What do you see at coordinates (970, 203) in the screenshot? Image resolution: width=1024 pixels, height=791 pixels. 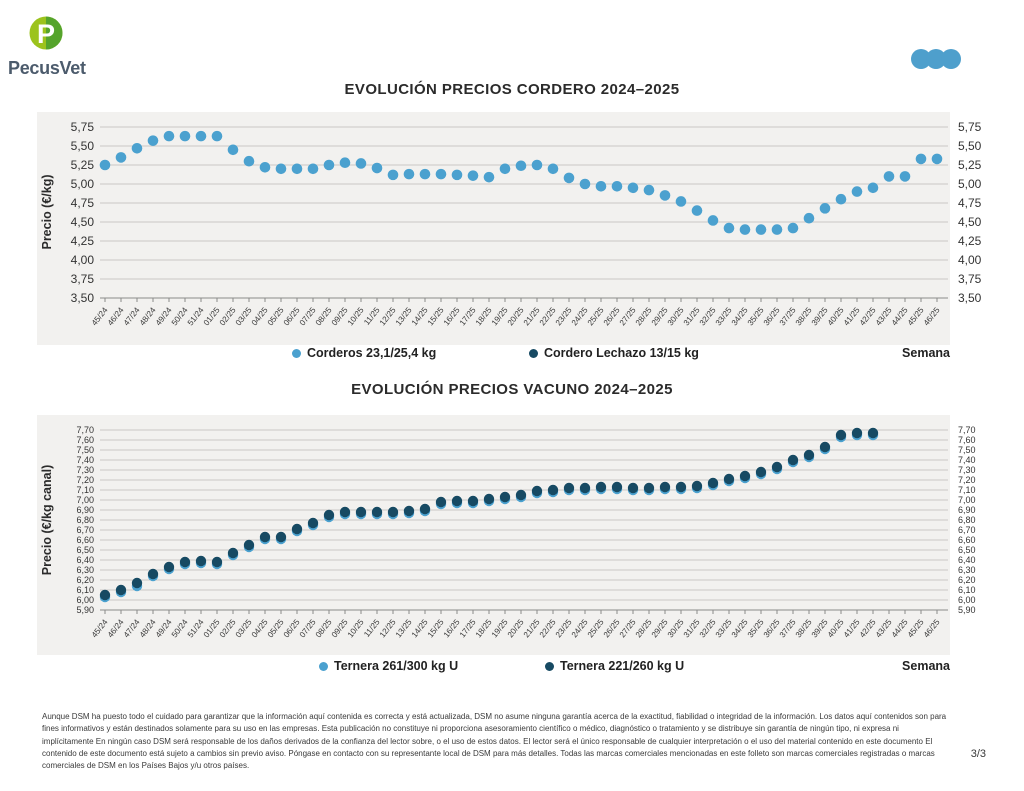 I see `svg-text: 4,75` at bounding box center [970, 203].